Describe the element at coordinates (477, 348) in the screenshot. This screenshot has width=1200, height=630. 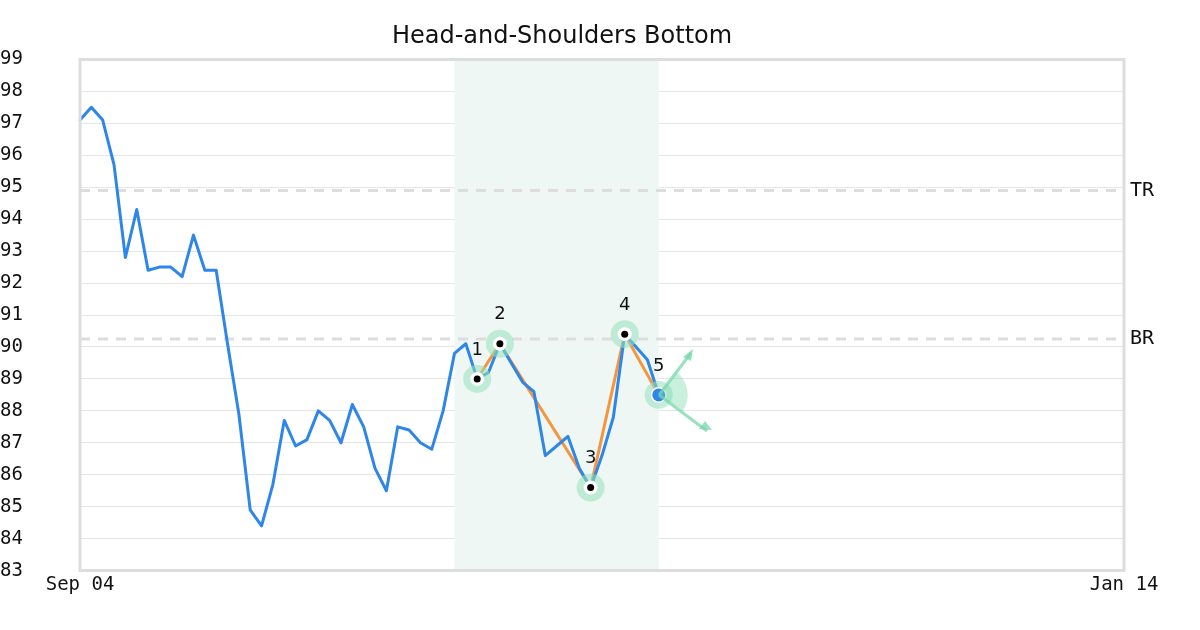
I see `annotation: 1` at that location.